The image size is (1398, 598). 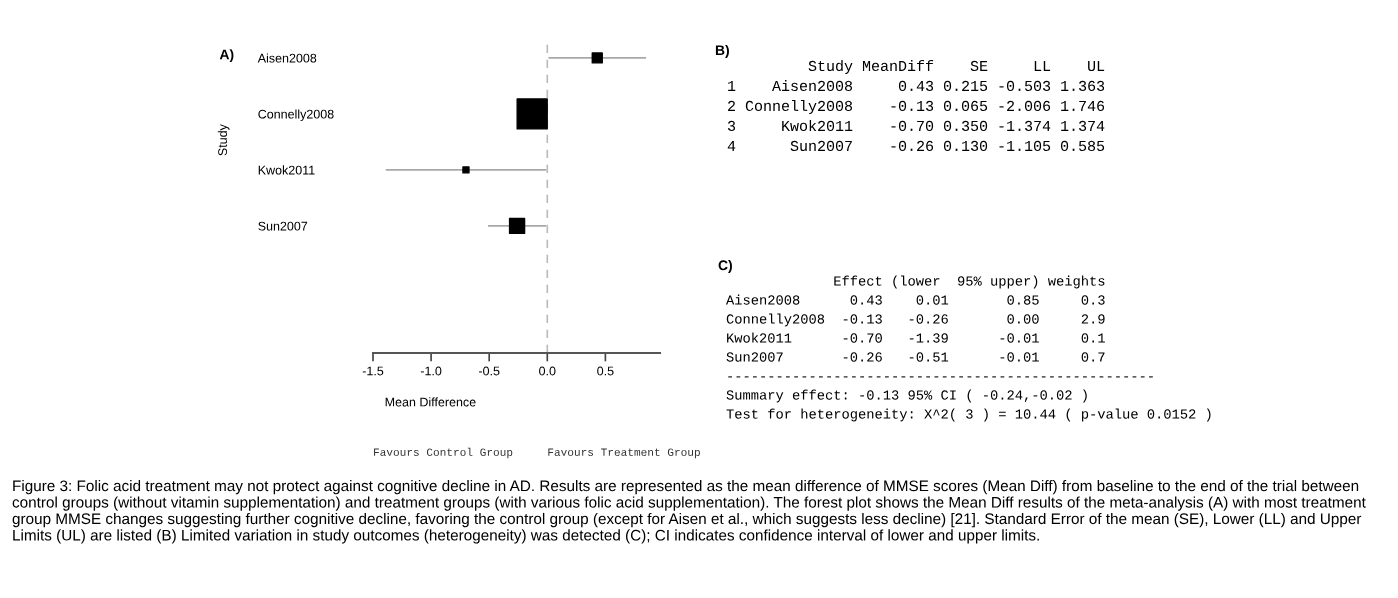 I want to click on text: Test for heterogeneity: X^2( 3 ) = 10.44 ( p-value 0.0152 ), so click(x=968, y=415).